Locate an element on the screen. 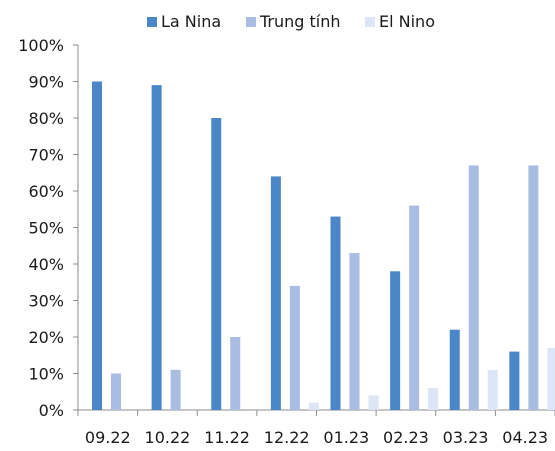  y-axis: 0% 10% 20% 30% 40% 50% 60% 70% 80% 90% 100% is located at coordinates (48, 228).